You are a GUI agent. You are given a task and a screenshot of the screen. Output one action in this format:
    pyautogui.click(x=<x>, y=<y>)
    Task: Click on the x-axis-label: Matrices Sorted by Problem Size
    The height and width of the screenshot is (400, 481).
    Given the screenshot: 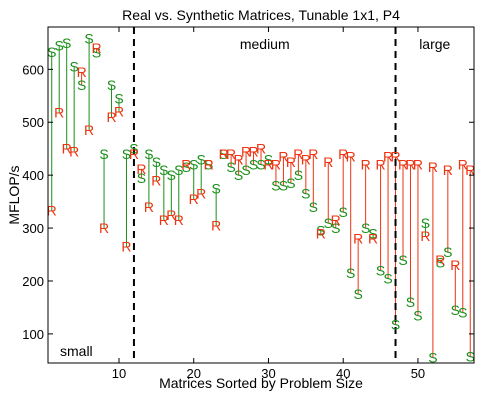 What is the action you would take?
    pyautogui.click(x=261, y=383)
    